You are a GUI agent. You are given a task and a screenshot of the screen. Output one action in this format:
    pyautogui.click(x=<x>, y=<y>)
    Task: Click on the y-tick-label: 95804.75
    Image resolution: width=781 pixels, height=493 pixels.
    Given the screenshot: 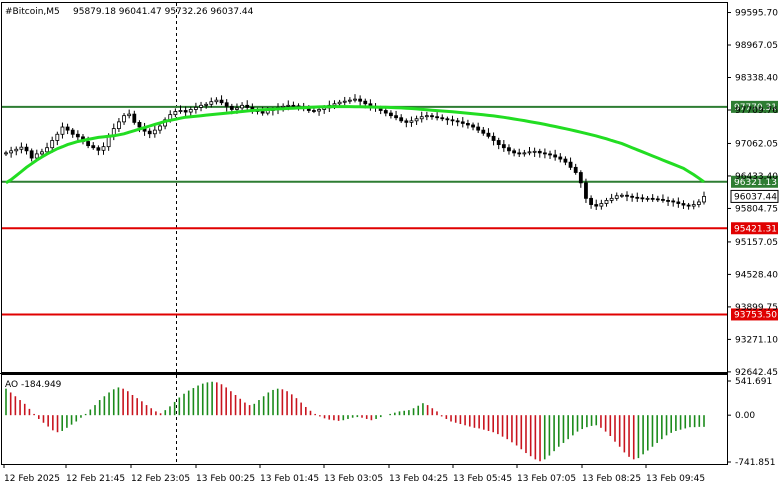 What is the action you would take?
    pyautogui.click(x=756, y=209)
    